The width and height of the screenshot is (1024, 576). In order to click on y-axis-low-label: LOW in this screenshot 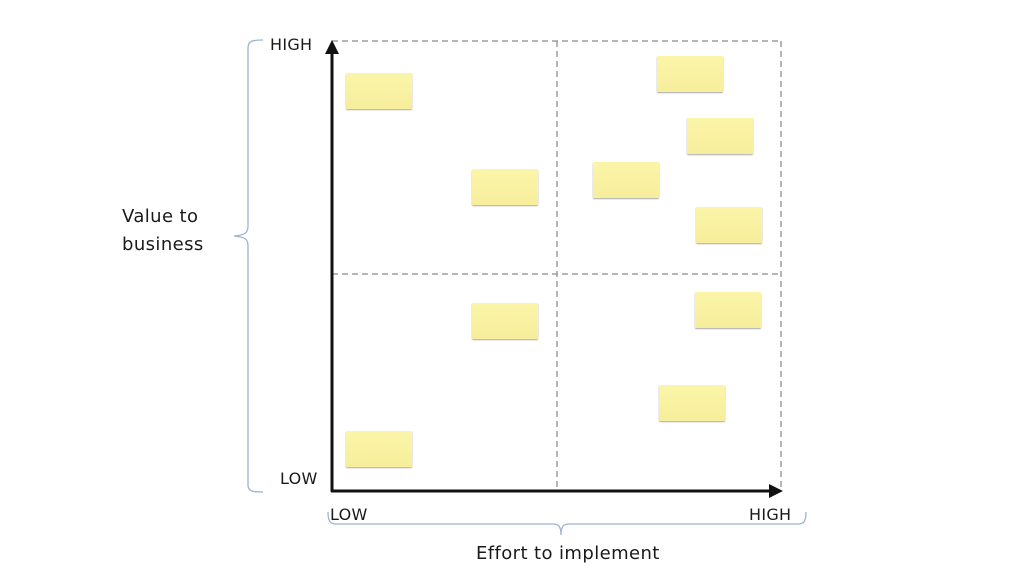, I will do `click(299, 478)`.